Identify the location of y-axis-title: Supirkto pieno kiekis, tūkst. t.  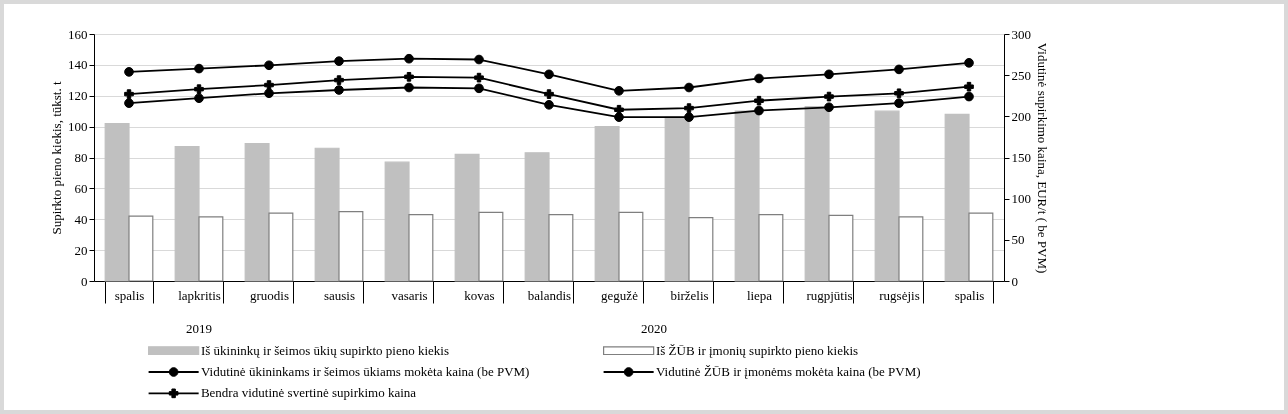
(56, 158).